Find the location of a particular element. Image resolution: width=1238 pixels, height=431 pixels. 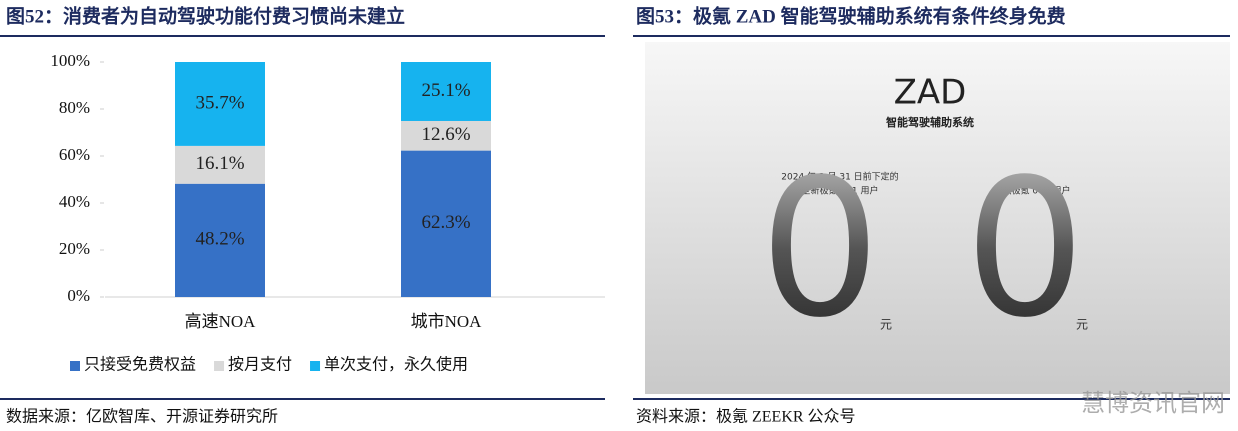

y-tick-label: 80% is located at coordinates (74, 107).